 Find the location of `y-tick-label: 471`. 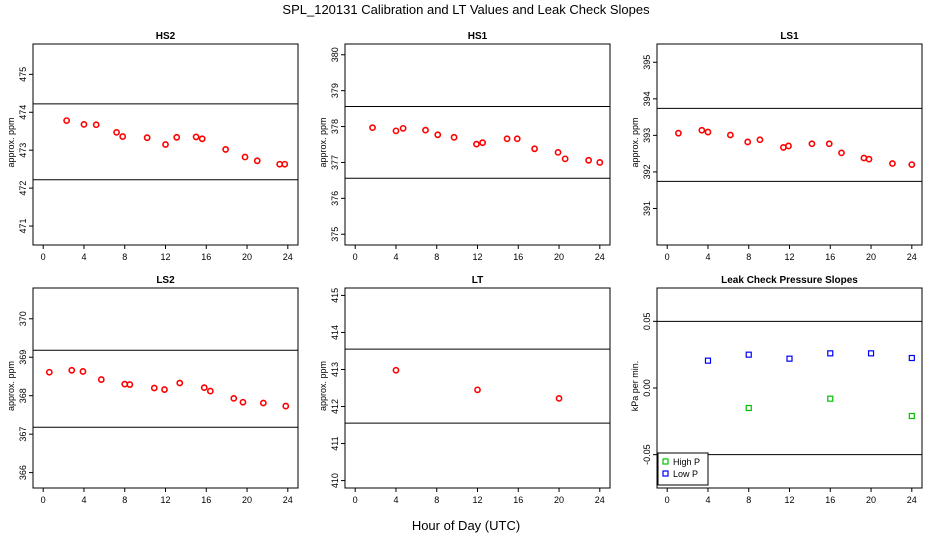

y-tick-label: 471 is located at coordinates (23, 226).